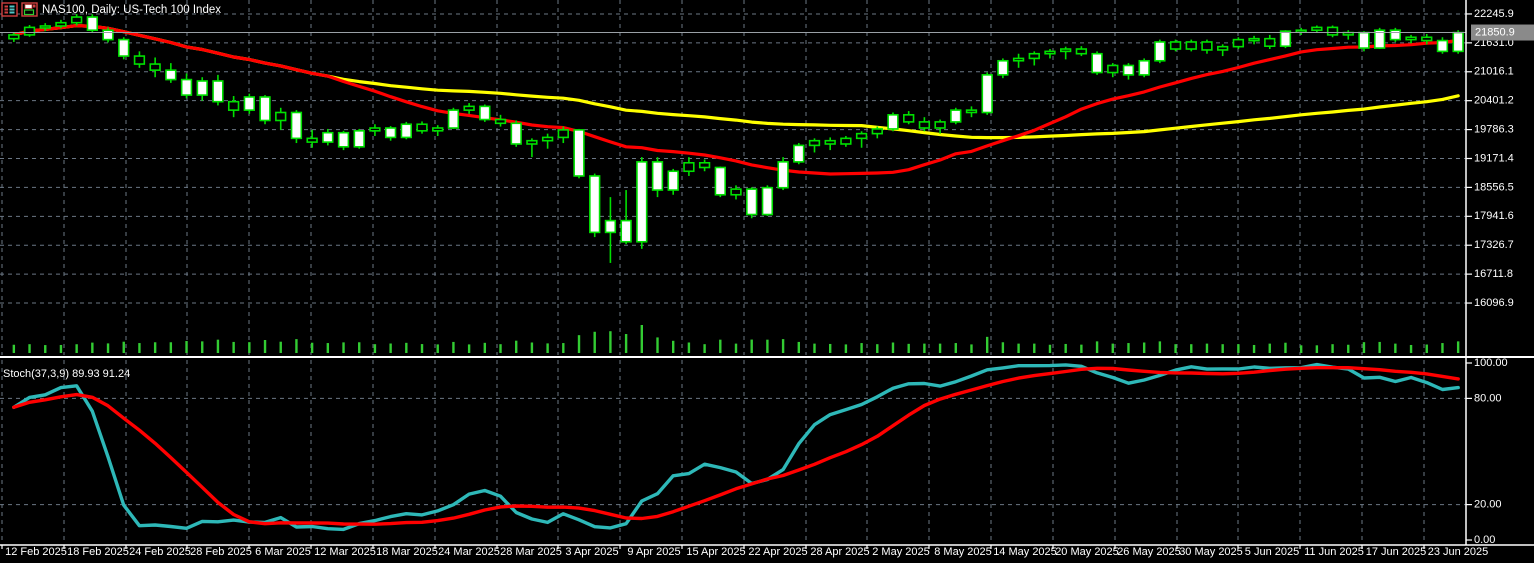 The width and height of the screenshot is (1534, 563). I want to click on date-axis-label: 28 Feb 2025, so click(221, 552).